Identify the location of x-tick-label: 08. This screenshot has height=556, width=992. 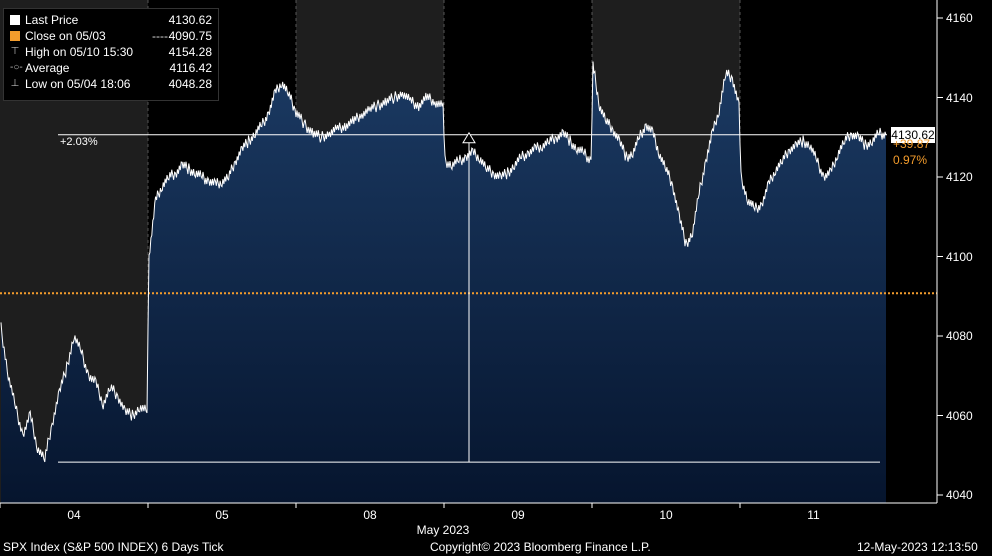
(370, 515).